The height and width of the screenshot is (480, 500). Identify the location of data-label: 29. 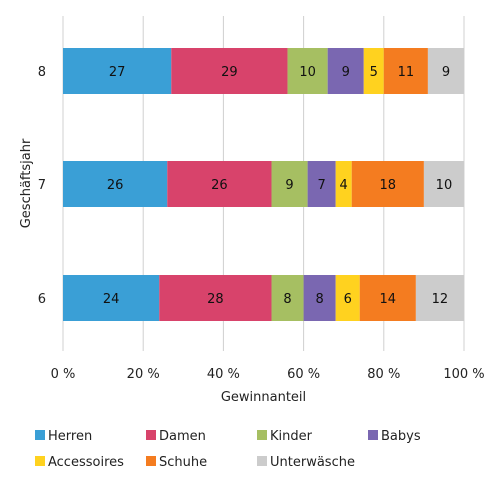
(229, 72).